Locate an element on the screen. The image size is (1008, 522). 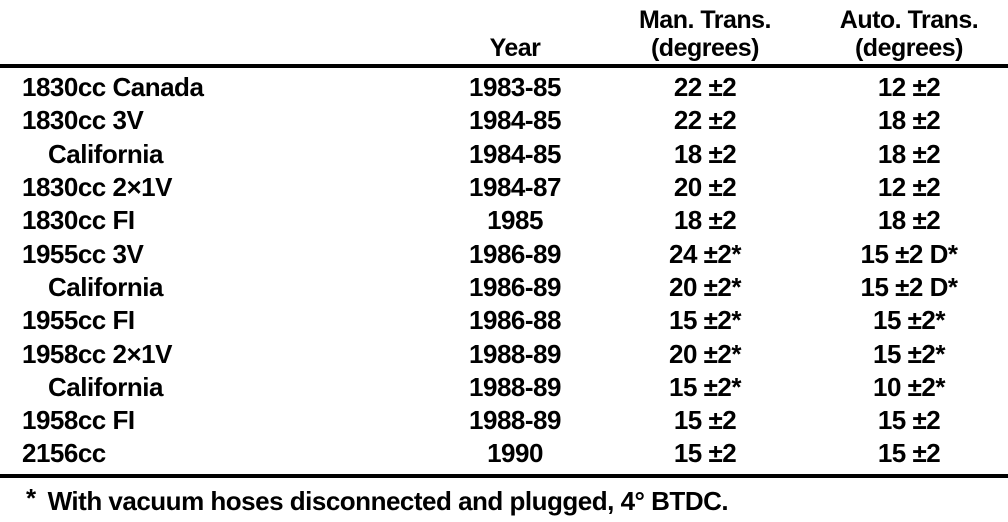
header-man-trans: Man. Trans. (degrees) is located at coordinates (705, 35).